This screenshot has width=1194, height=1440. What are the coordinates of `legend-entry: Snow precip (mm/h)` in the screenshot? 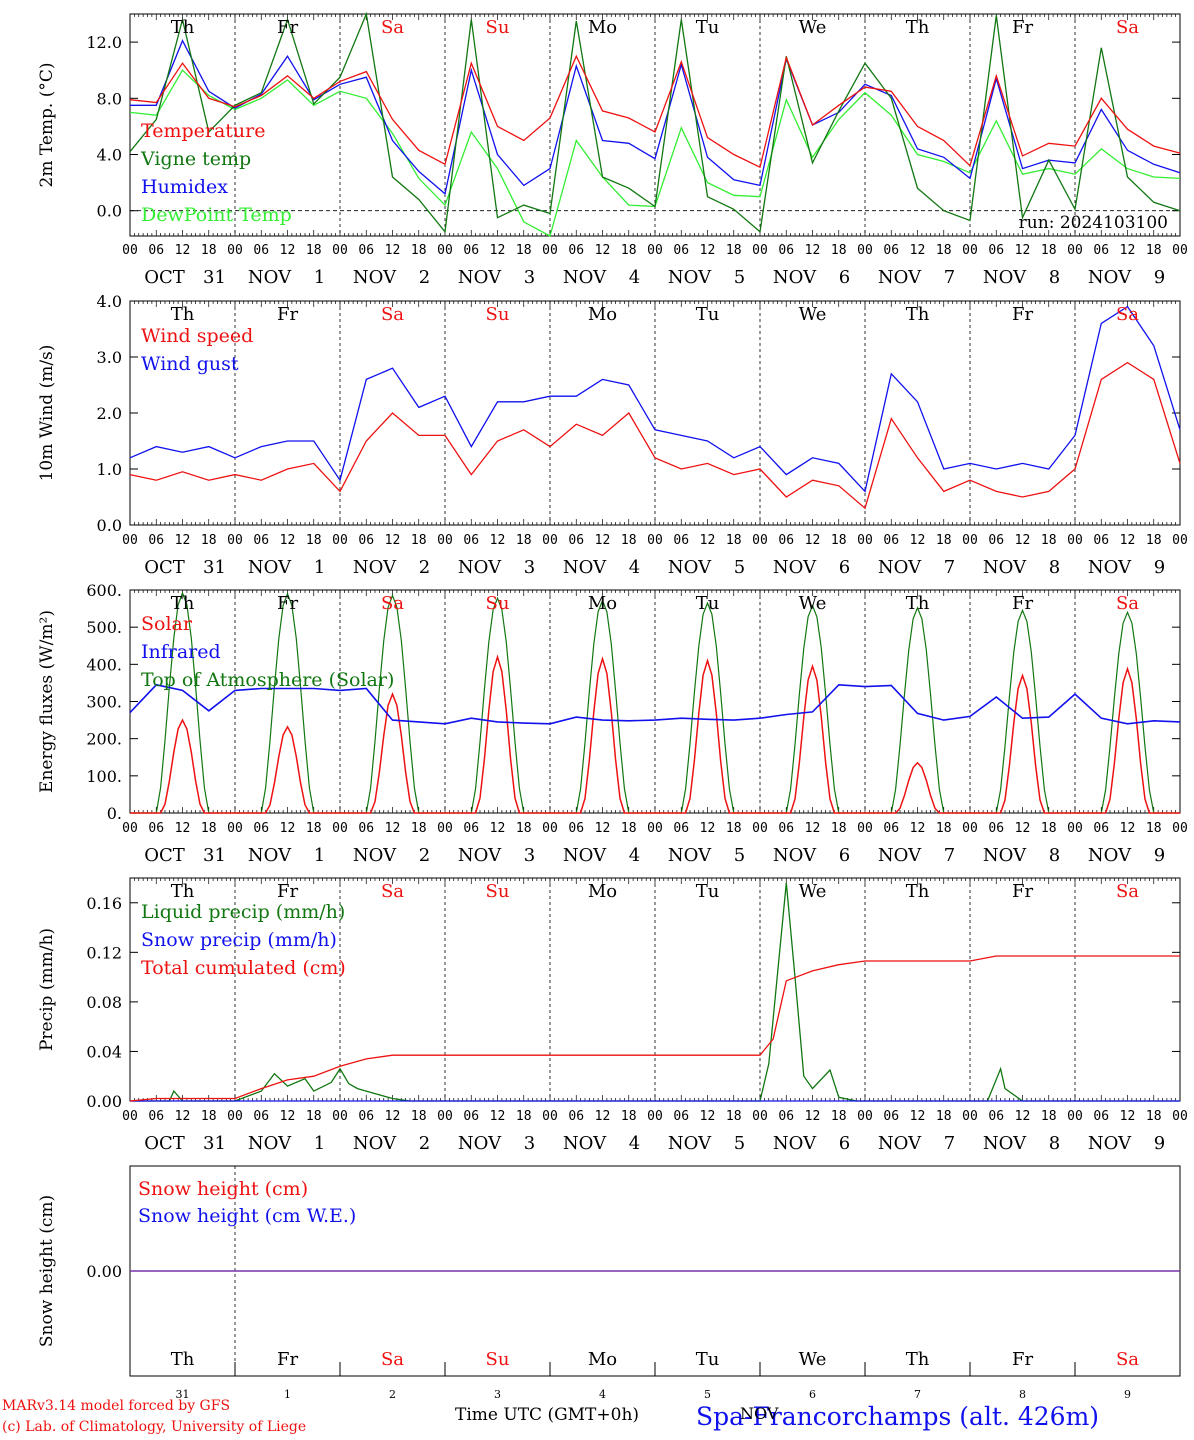 It's located at (239, 940).